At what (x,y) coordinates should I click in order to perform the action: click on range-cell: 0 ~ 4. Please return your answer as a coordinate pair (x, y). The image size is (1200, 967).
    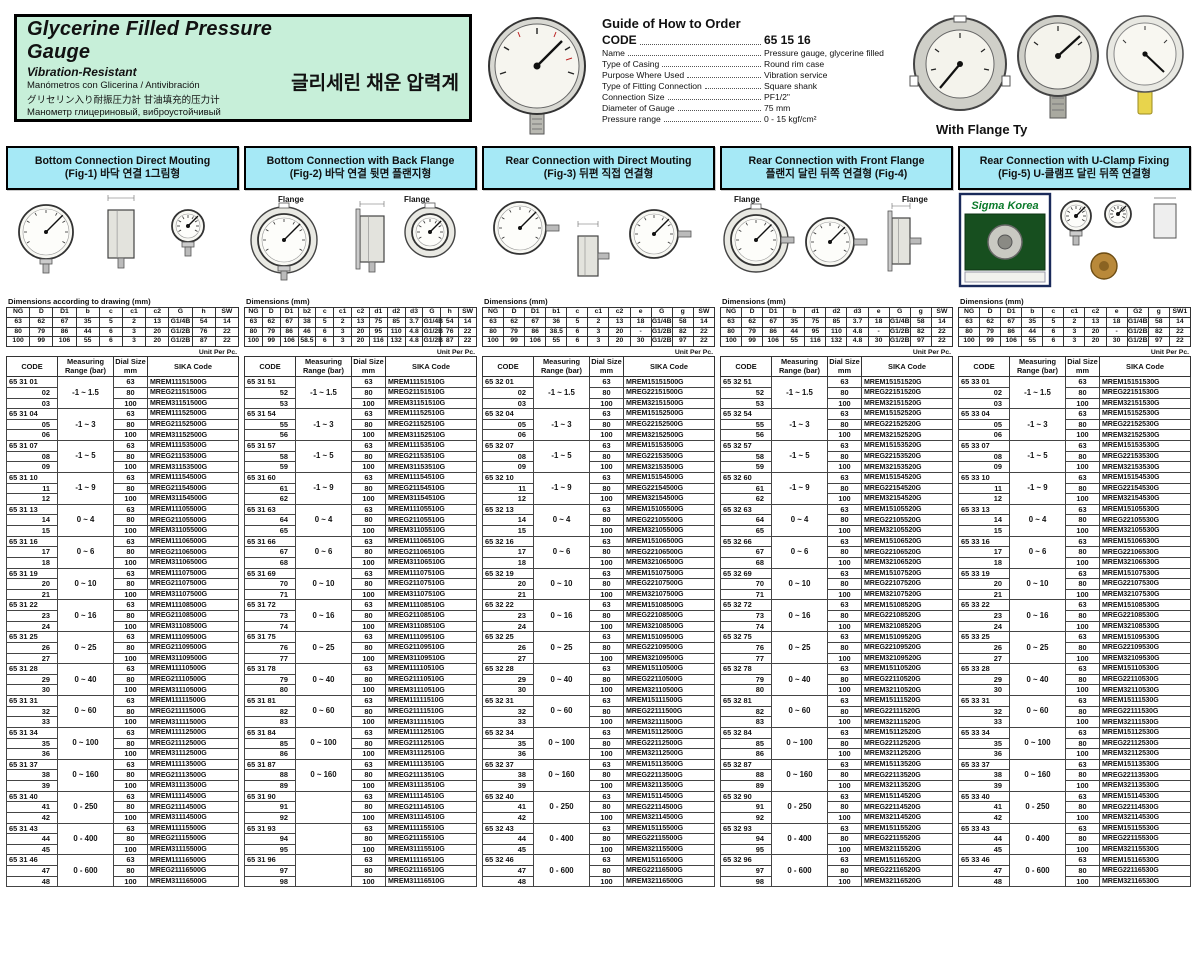
    Looking at the image, I should click on (1037, 520).